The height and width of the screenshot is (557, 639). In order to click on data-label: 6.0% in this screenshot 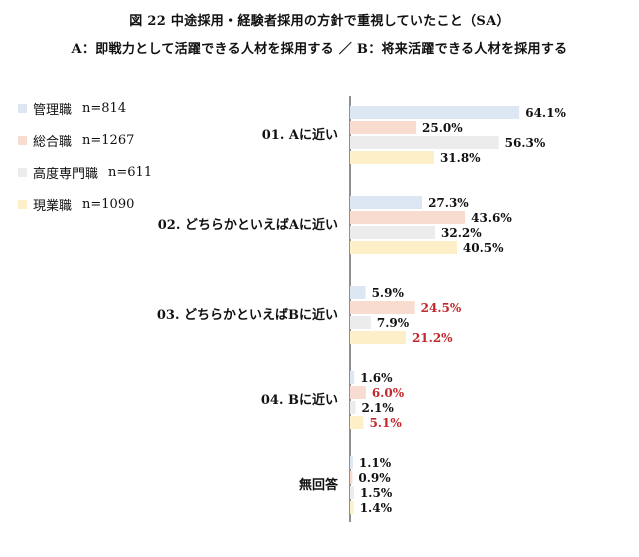, I will do `click(388, 393)`.